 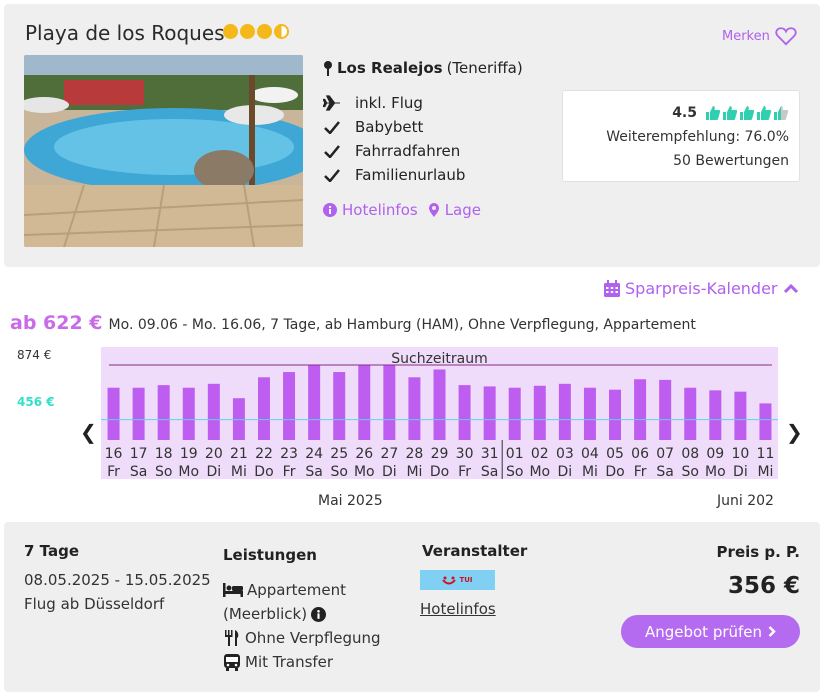 What do you see at coordinates (690, 454) in the screenshot?
I see `day-number-label: 08` at bounding box center [690, 454].